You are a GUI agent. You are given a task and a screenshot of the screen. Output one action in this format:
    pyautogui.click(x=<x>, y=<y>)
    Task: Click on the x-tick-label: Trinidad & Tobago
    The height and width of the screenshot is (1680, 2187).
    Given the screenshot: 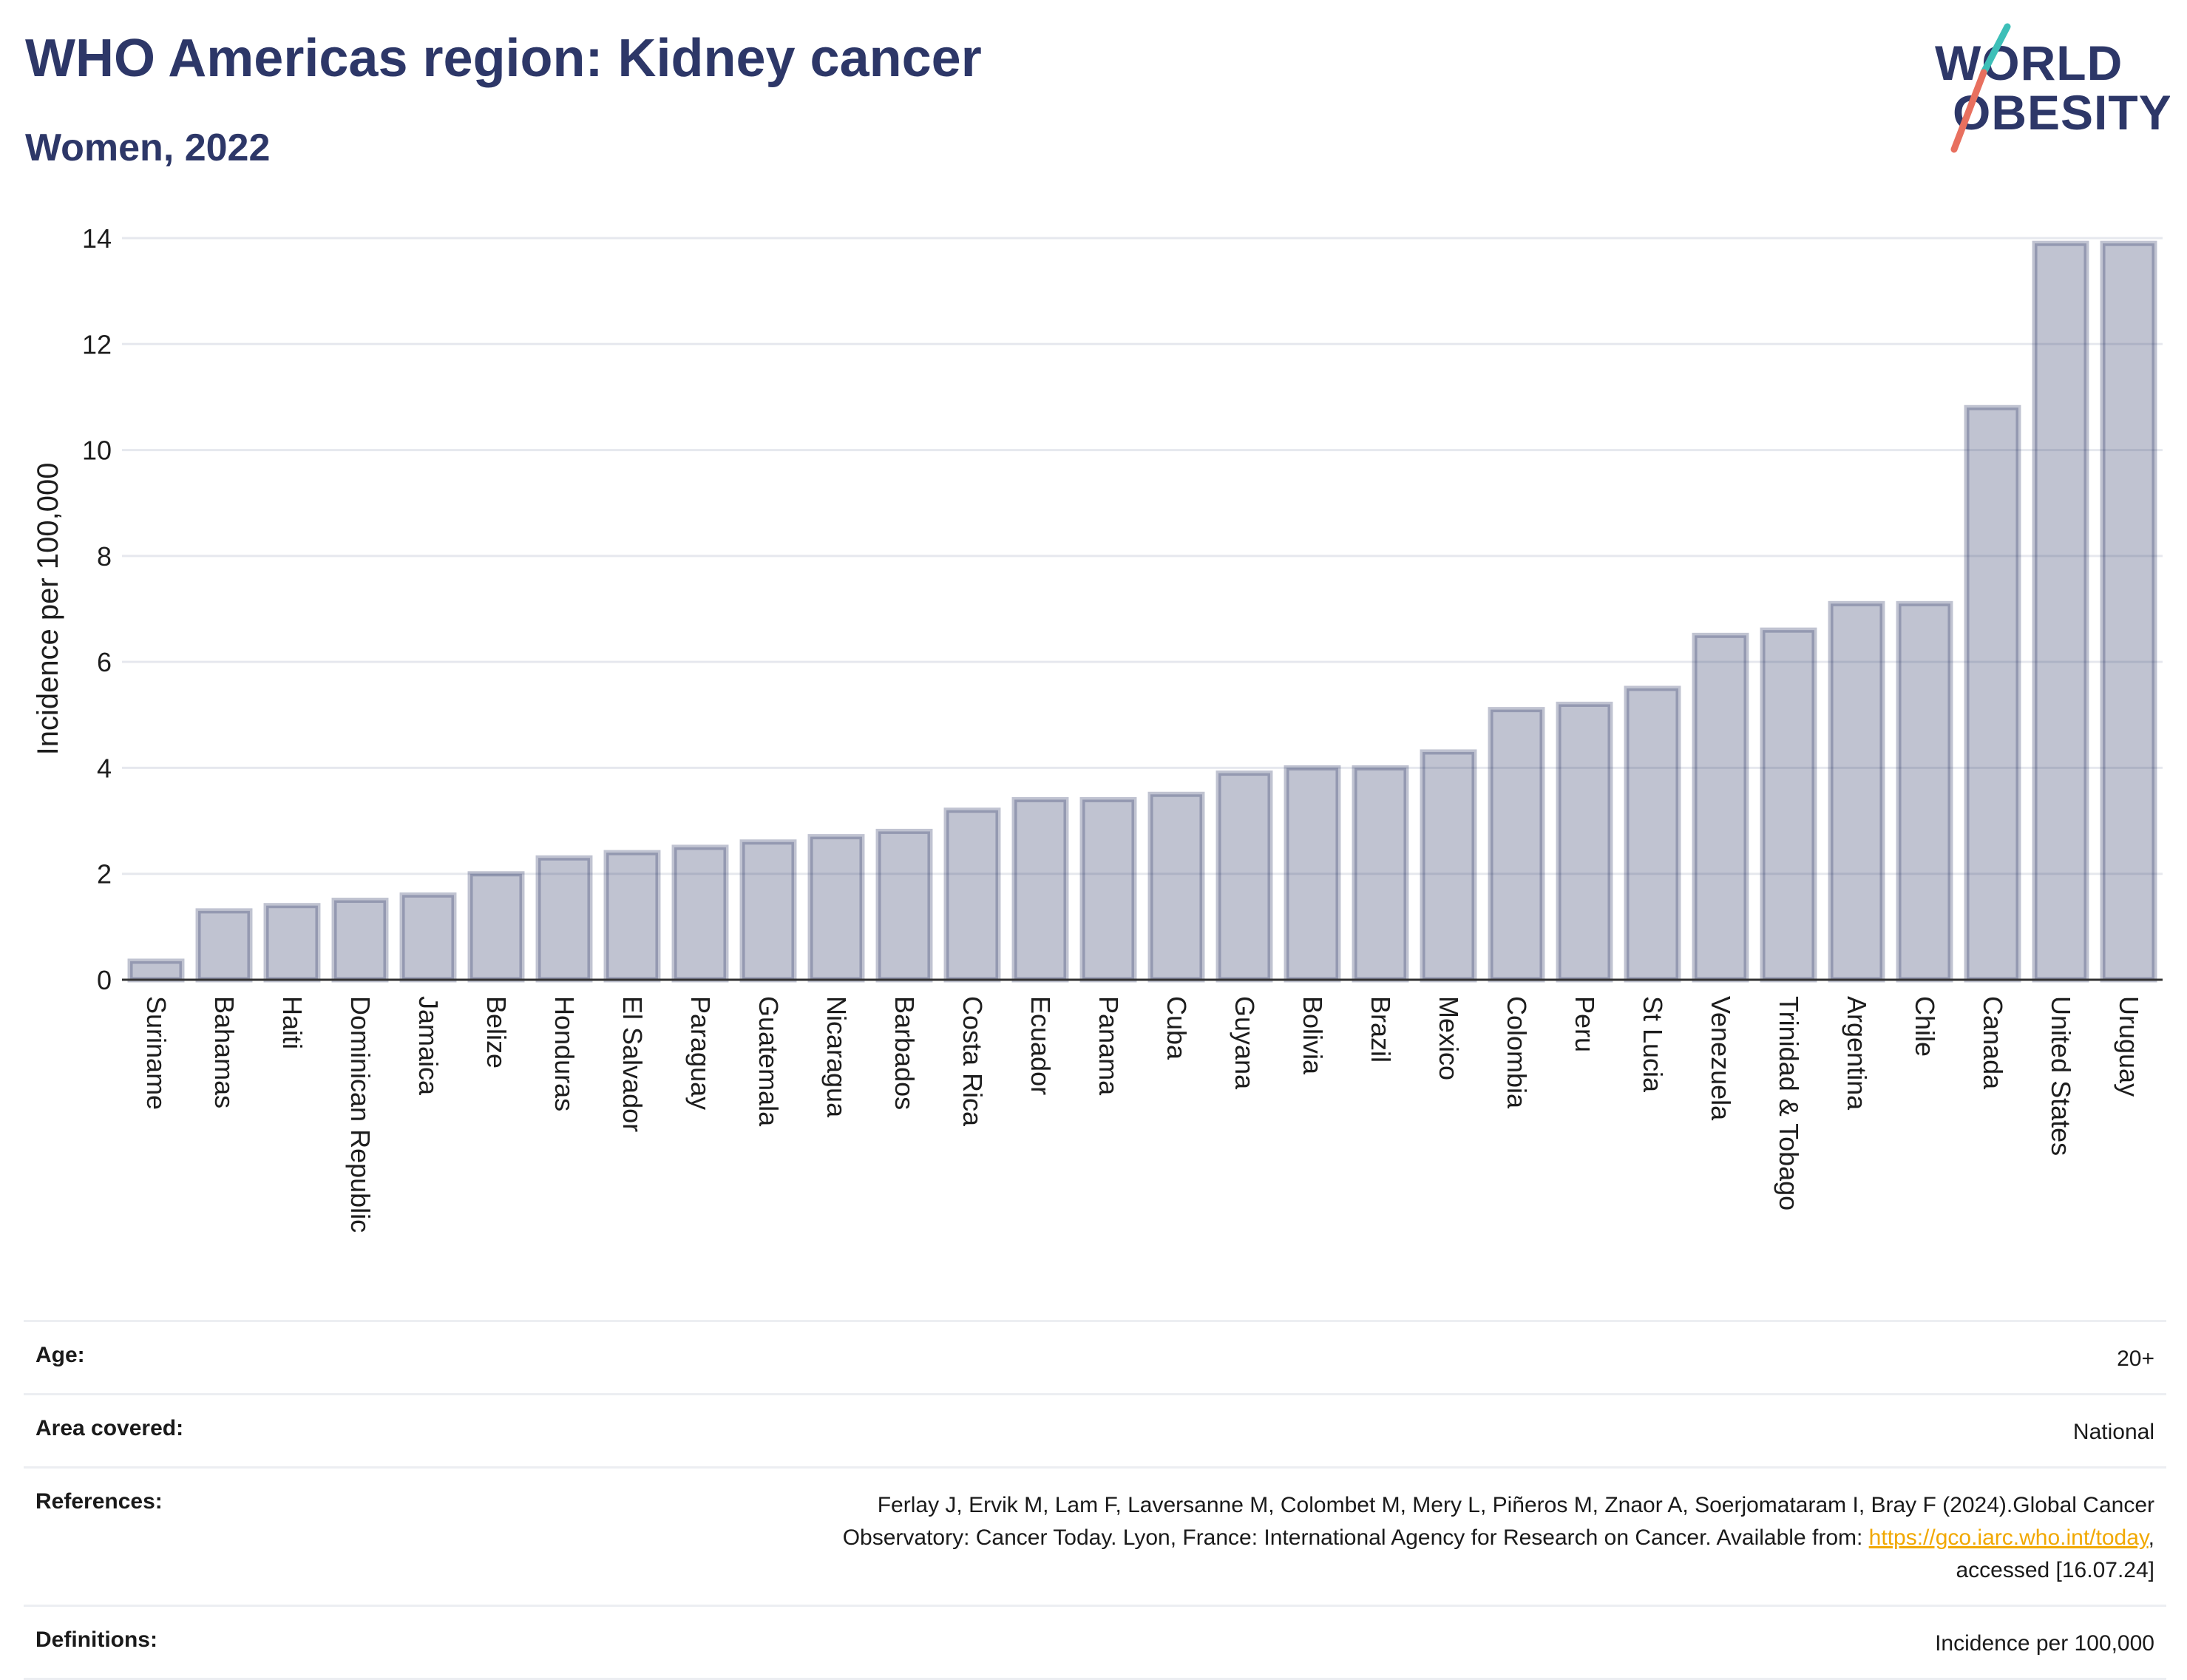 What is the action you would take?
    pyautogui.click(x=1789, y=1103)
    